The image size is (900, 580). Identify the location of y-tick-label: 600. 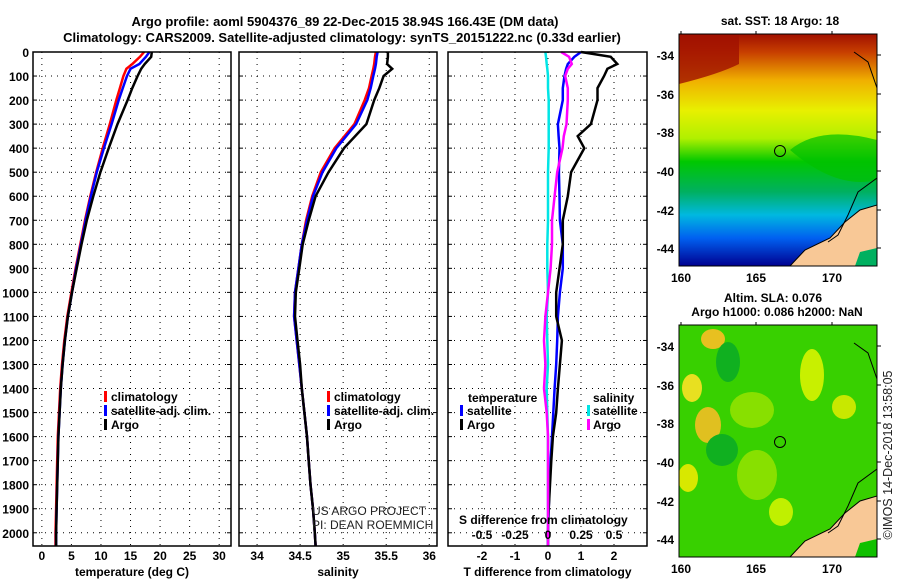
(19, 197).